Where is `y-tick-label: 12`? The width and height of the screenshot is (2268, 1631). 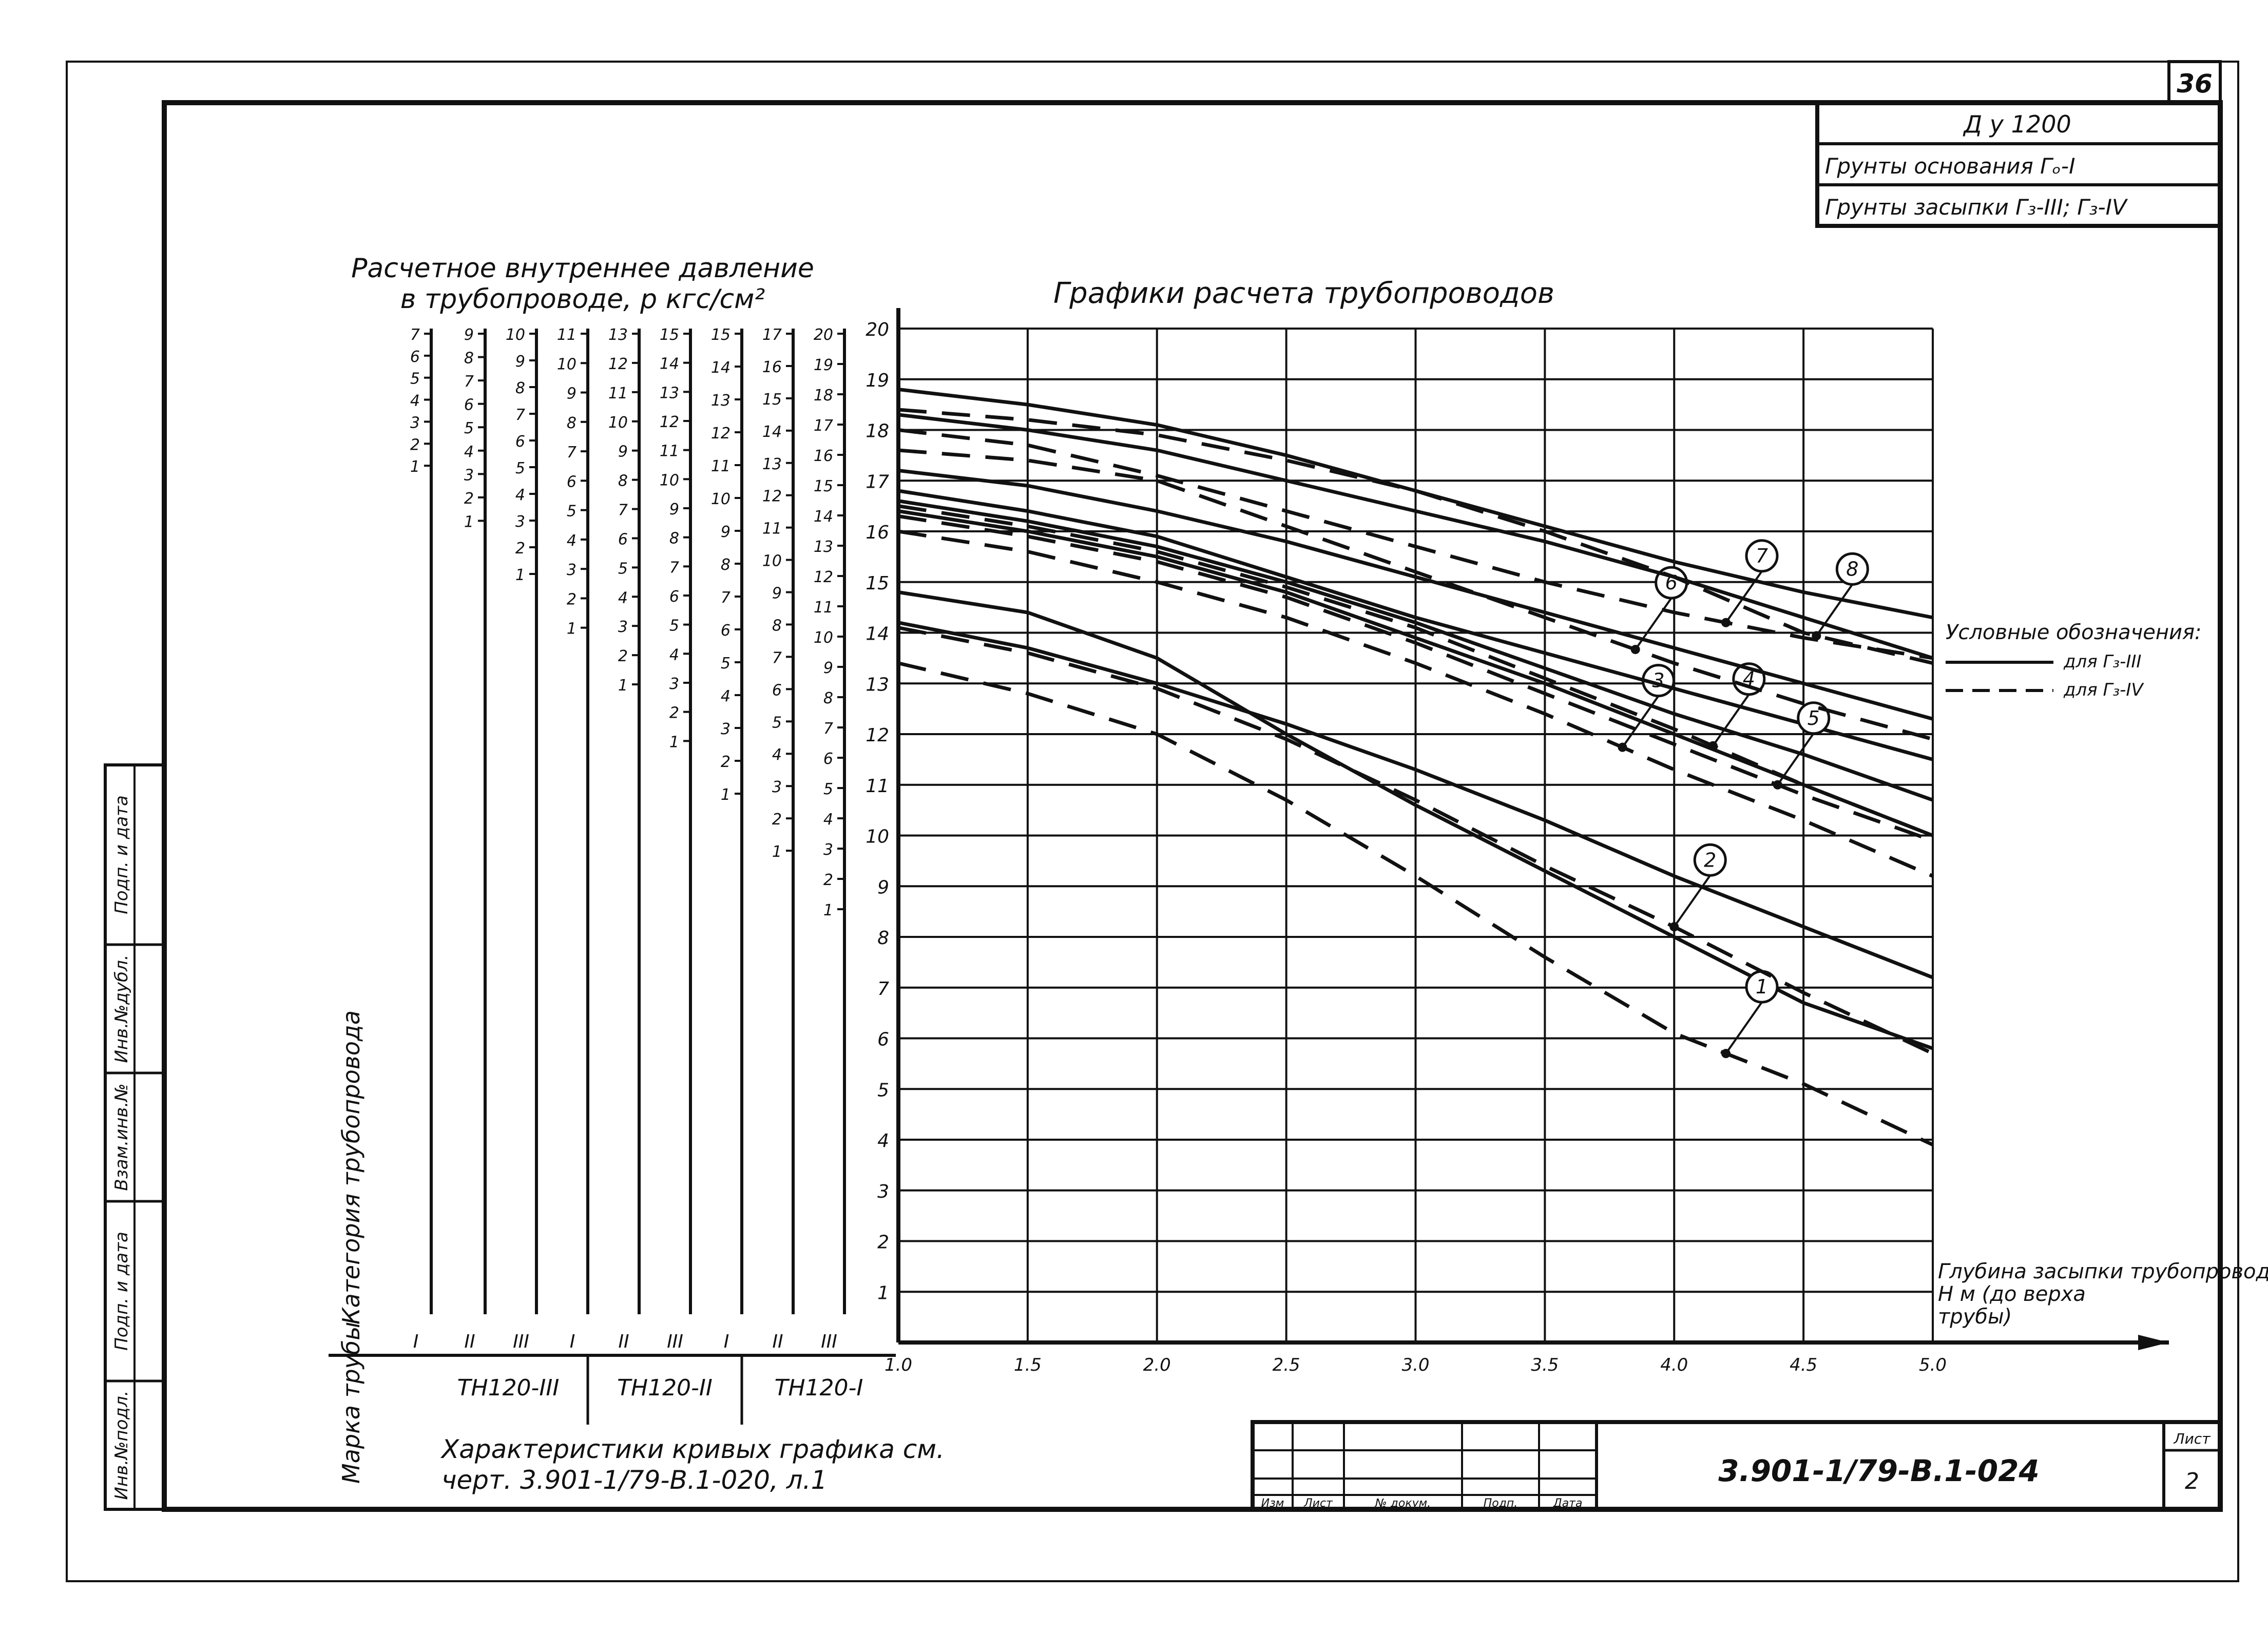 y-tick-label: 12 is located at coordinates (877, 736).